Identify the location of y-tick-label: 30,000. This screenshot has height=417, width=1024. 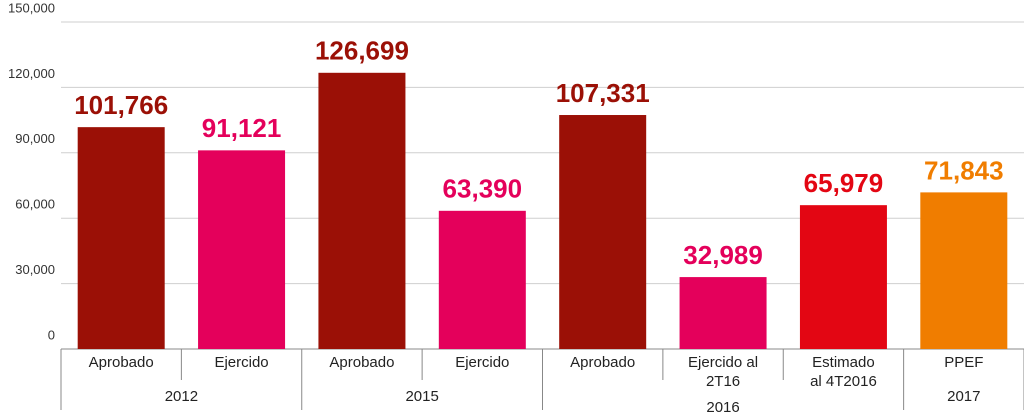
(35, 269).